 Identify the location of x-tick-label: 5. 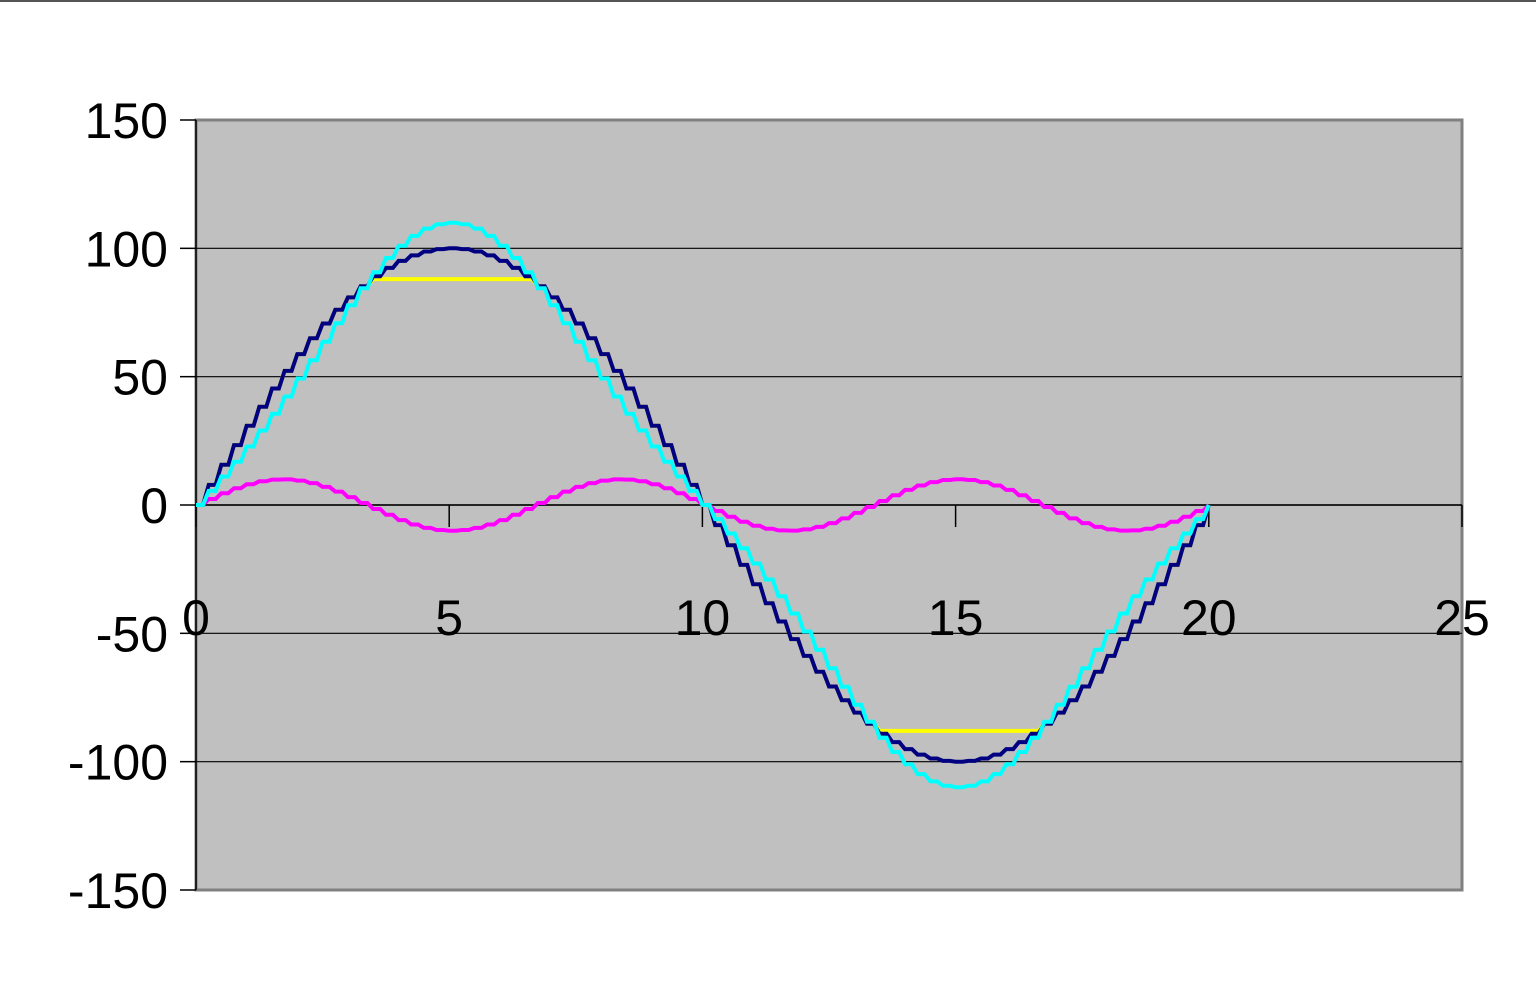
(449, 618).